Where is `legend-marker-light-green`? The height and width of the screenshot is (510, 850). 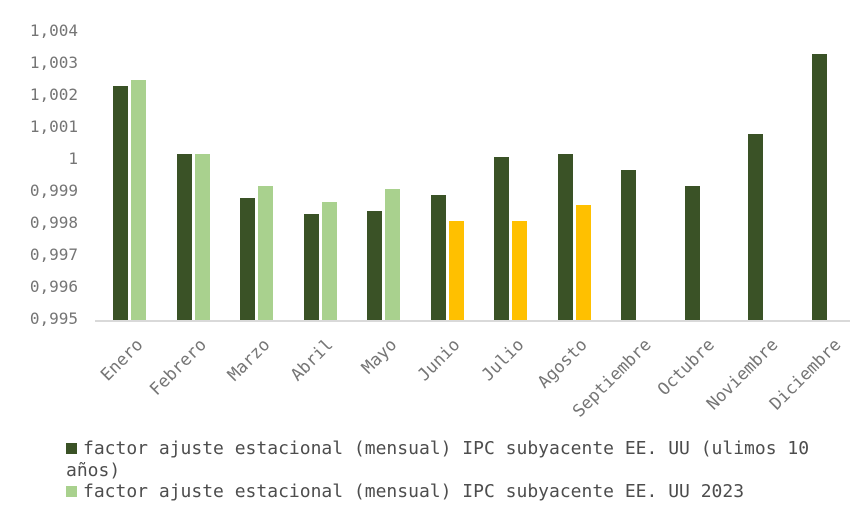 legend-marker-light-green is located at coordinates (71, 491).